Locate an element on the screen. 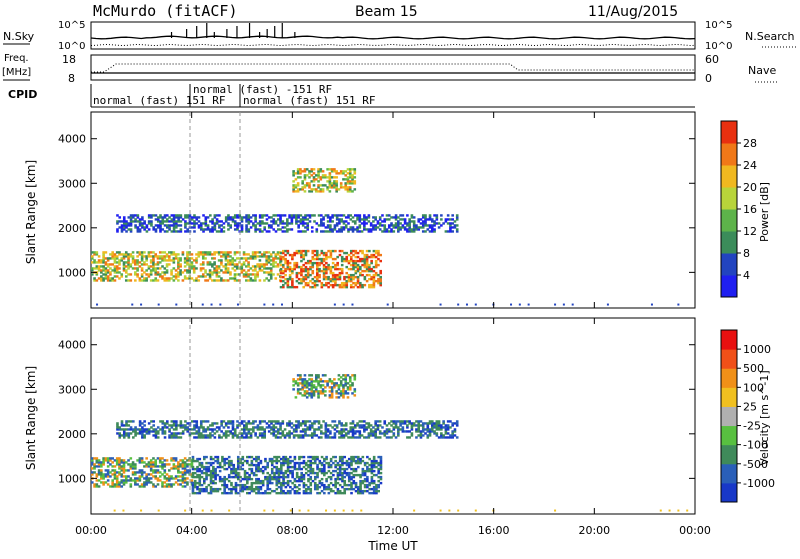  colorbar-swatch is located at coordinates (729, 132).